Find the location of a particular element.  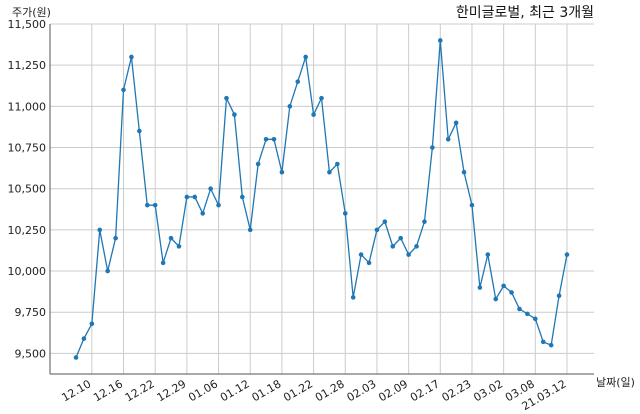

chart-title: 한미글로벌, 최근 3개월 is located at coordinates (525, 13).